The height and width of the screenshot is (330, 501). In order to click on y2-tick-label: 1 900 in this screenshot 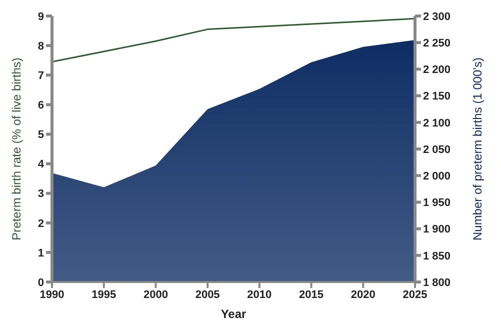, I will do `click(437, 230)`.